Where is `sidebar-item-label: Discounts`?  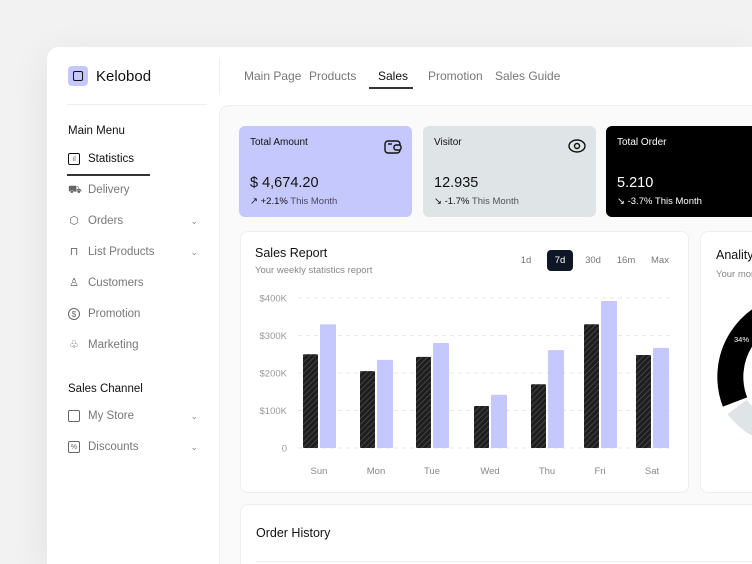
sidebar-item-label: Discounts is located at coordinates (113, 447).